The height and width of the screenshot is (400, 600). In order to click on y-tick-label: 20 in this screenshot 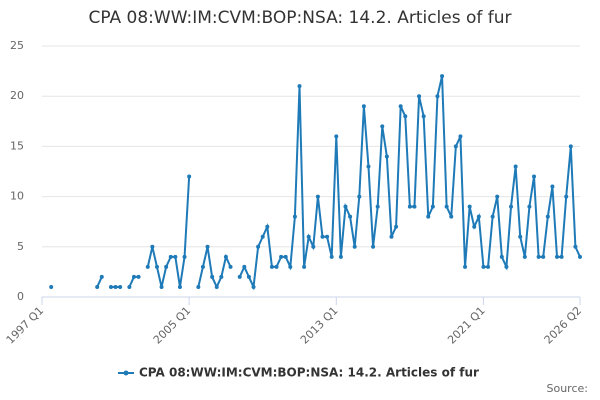, I will do `click(17, 95)`.